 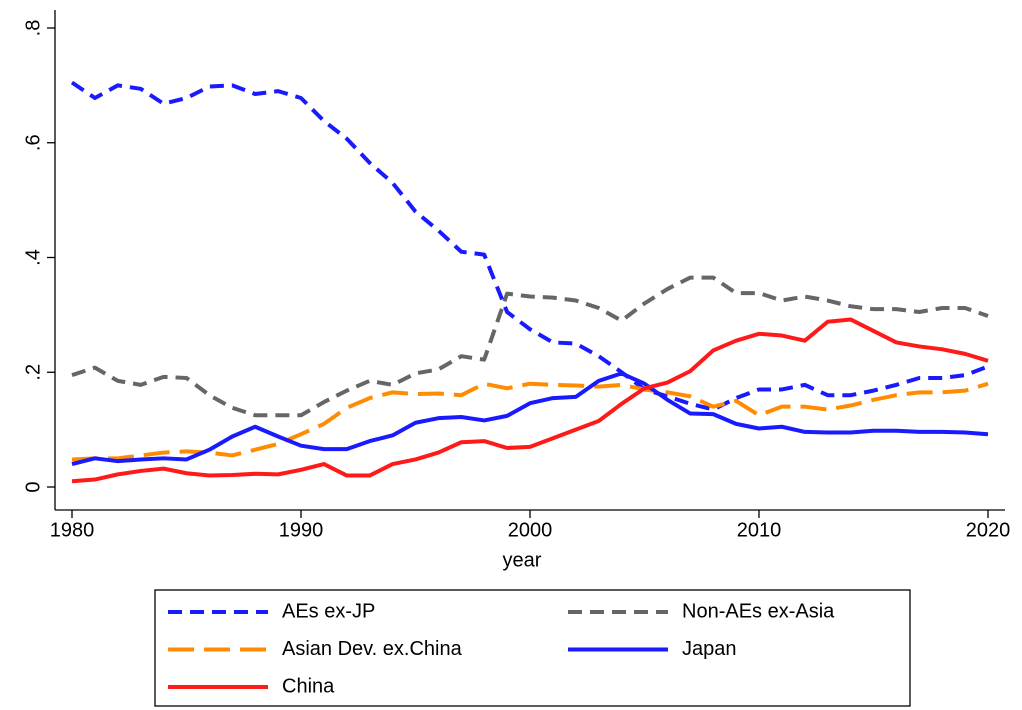 What do you see at coordinates (522, 560) in the screenshot?
I see `x-axis-title: year` at bounding box center [522, 560].